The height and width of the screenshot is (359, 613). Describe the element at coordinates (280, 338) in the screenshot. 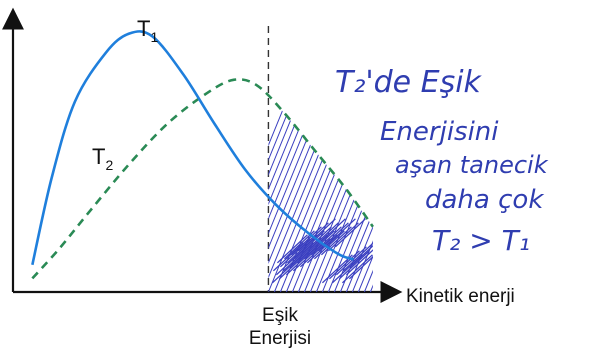

I see `threshold-label-line2: Enerjisi` at that location.